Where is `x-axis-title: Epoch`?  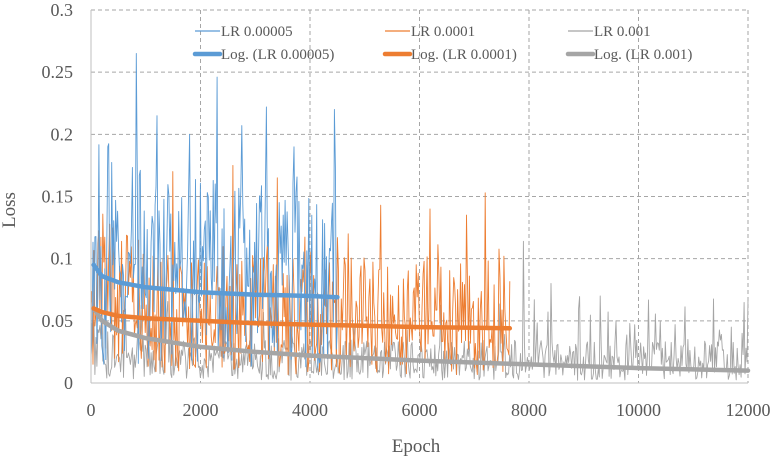 x-axis-title: Epoch is located at coordinates (416, 446).